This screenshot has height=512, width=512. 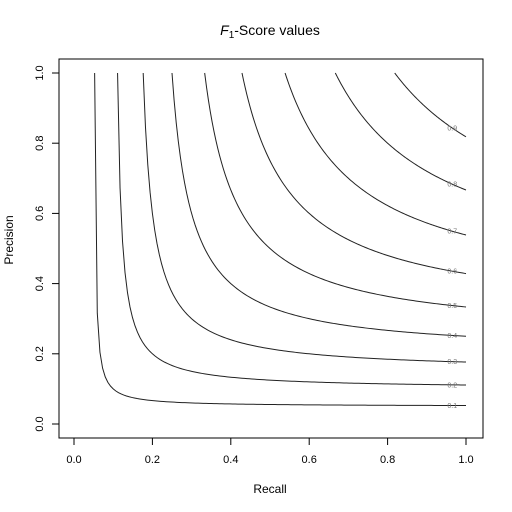 I want to click on contour-label: 0.9, so click(x=452, y=129).